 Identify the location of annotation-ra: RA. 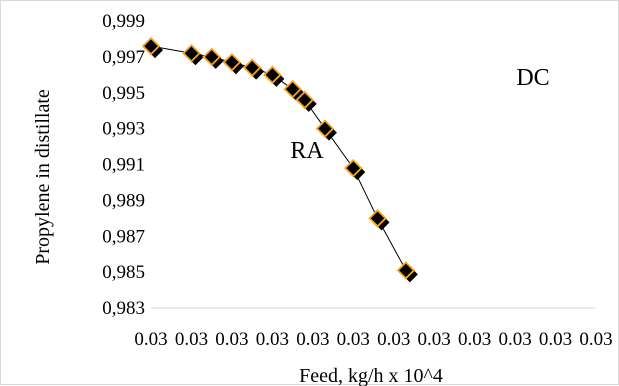
(307, 151).